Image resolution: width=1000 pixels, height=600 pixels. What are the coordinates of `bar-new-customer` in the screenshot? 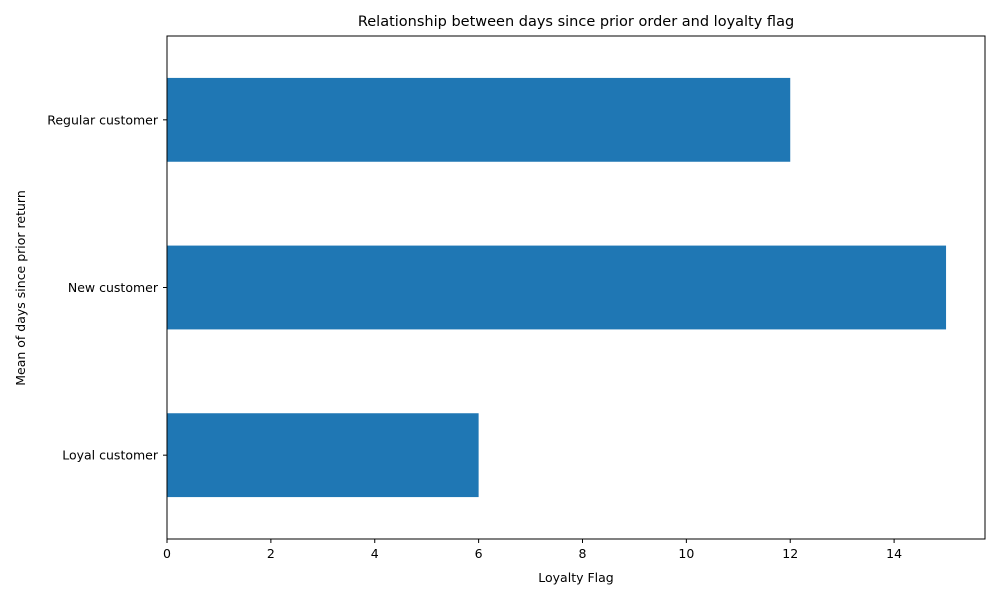 It's located at (557, 287).